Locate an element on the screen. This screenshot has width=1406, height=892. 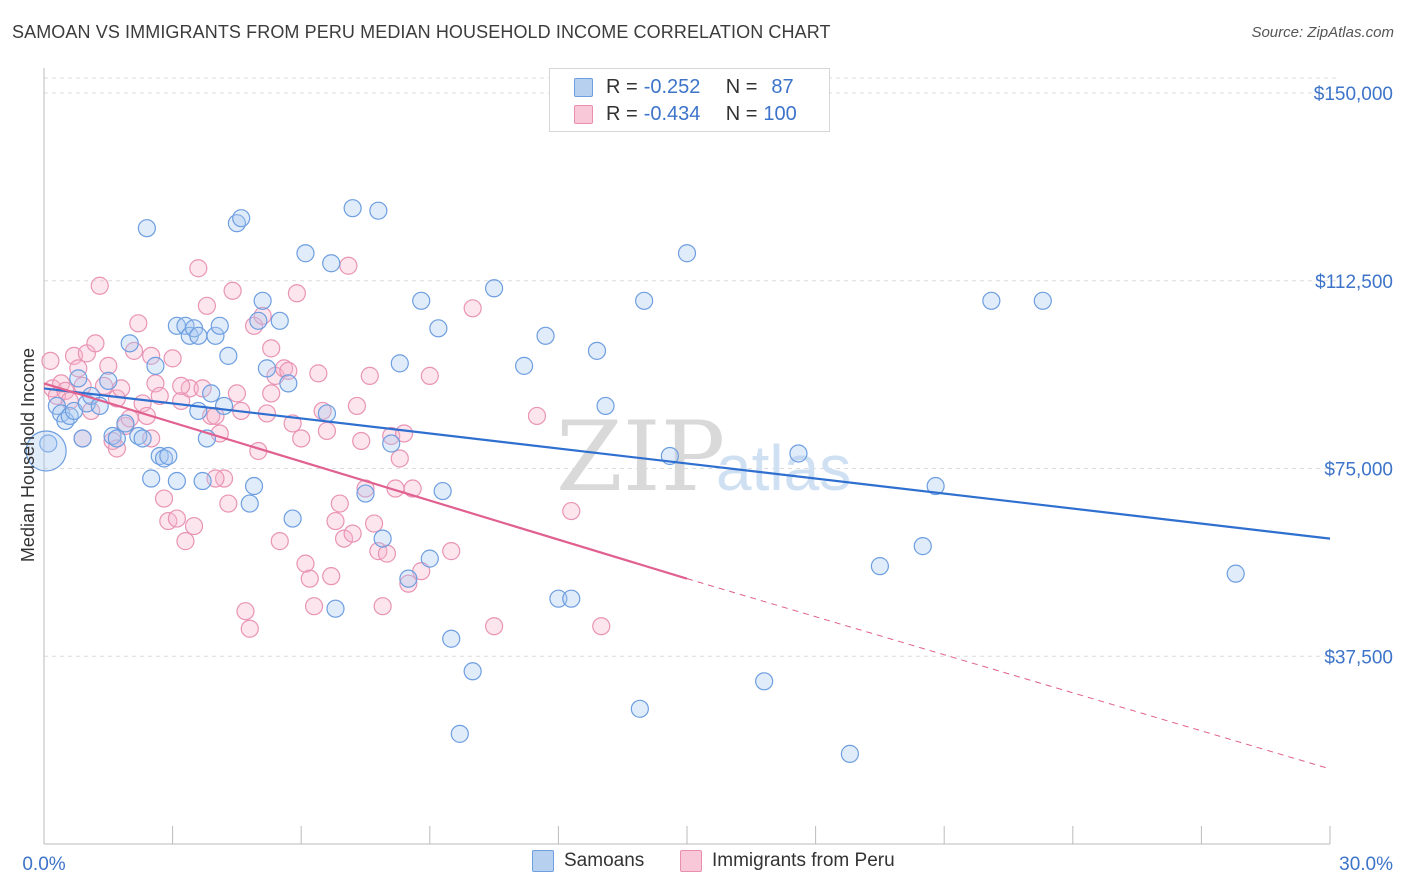
y-axis-label: Median Household Income is located at coordinates (28, 455).